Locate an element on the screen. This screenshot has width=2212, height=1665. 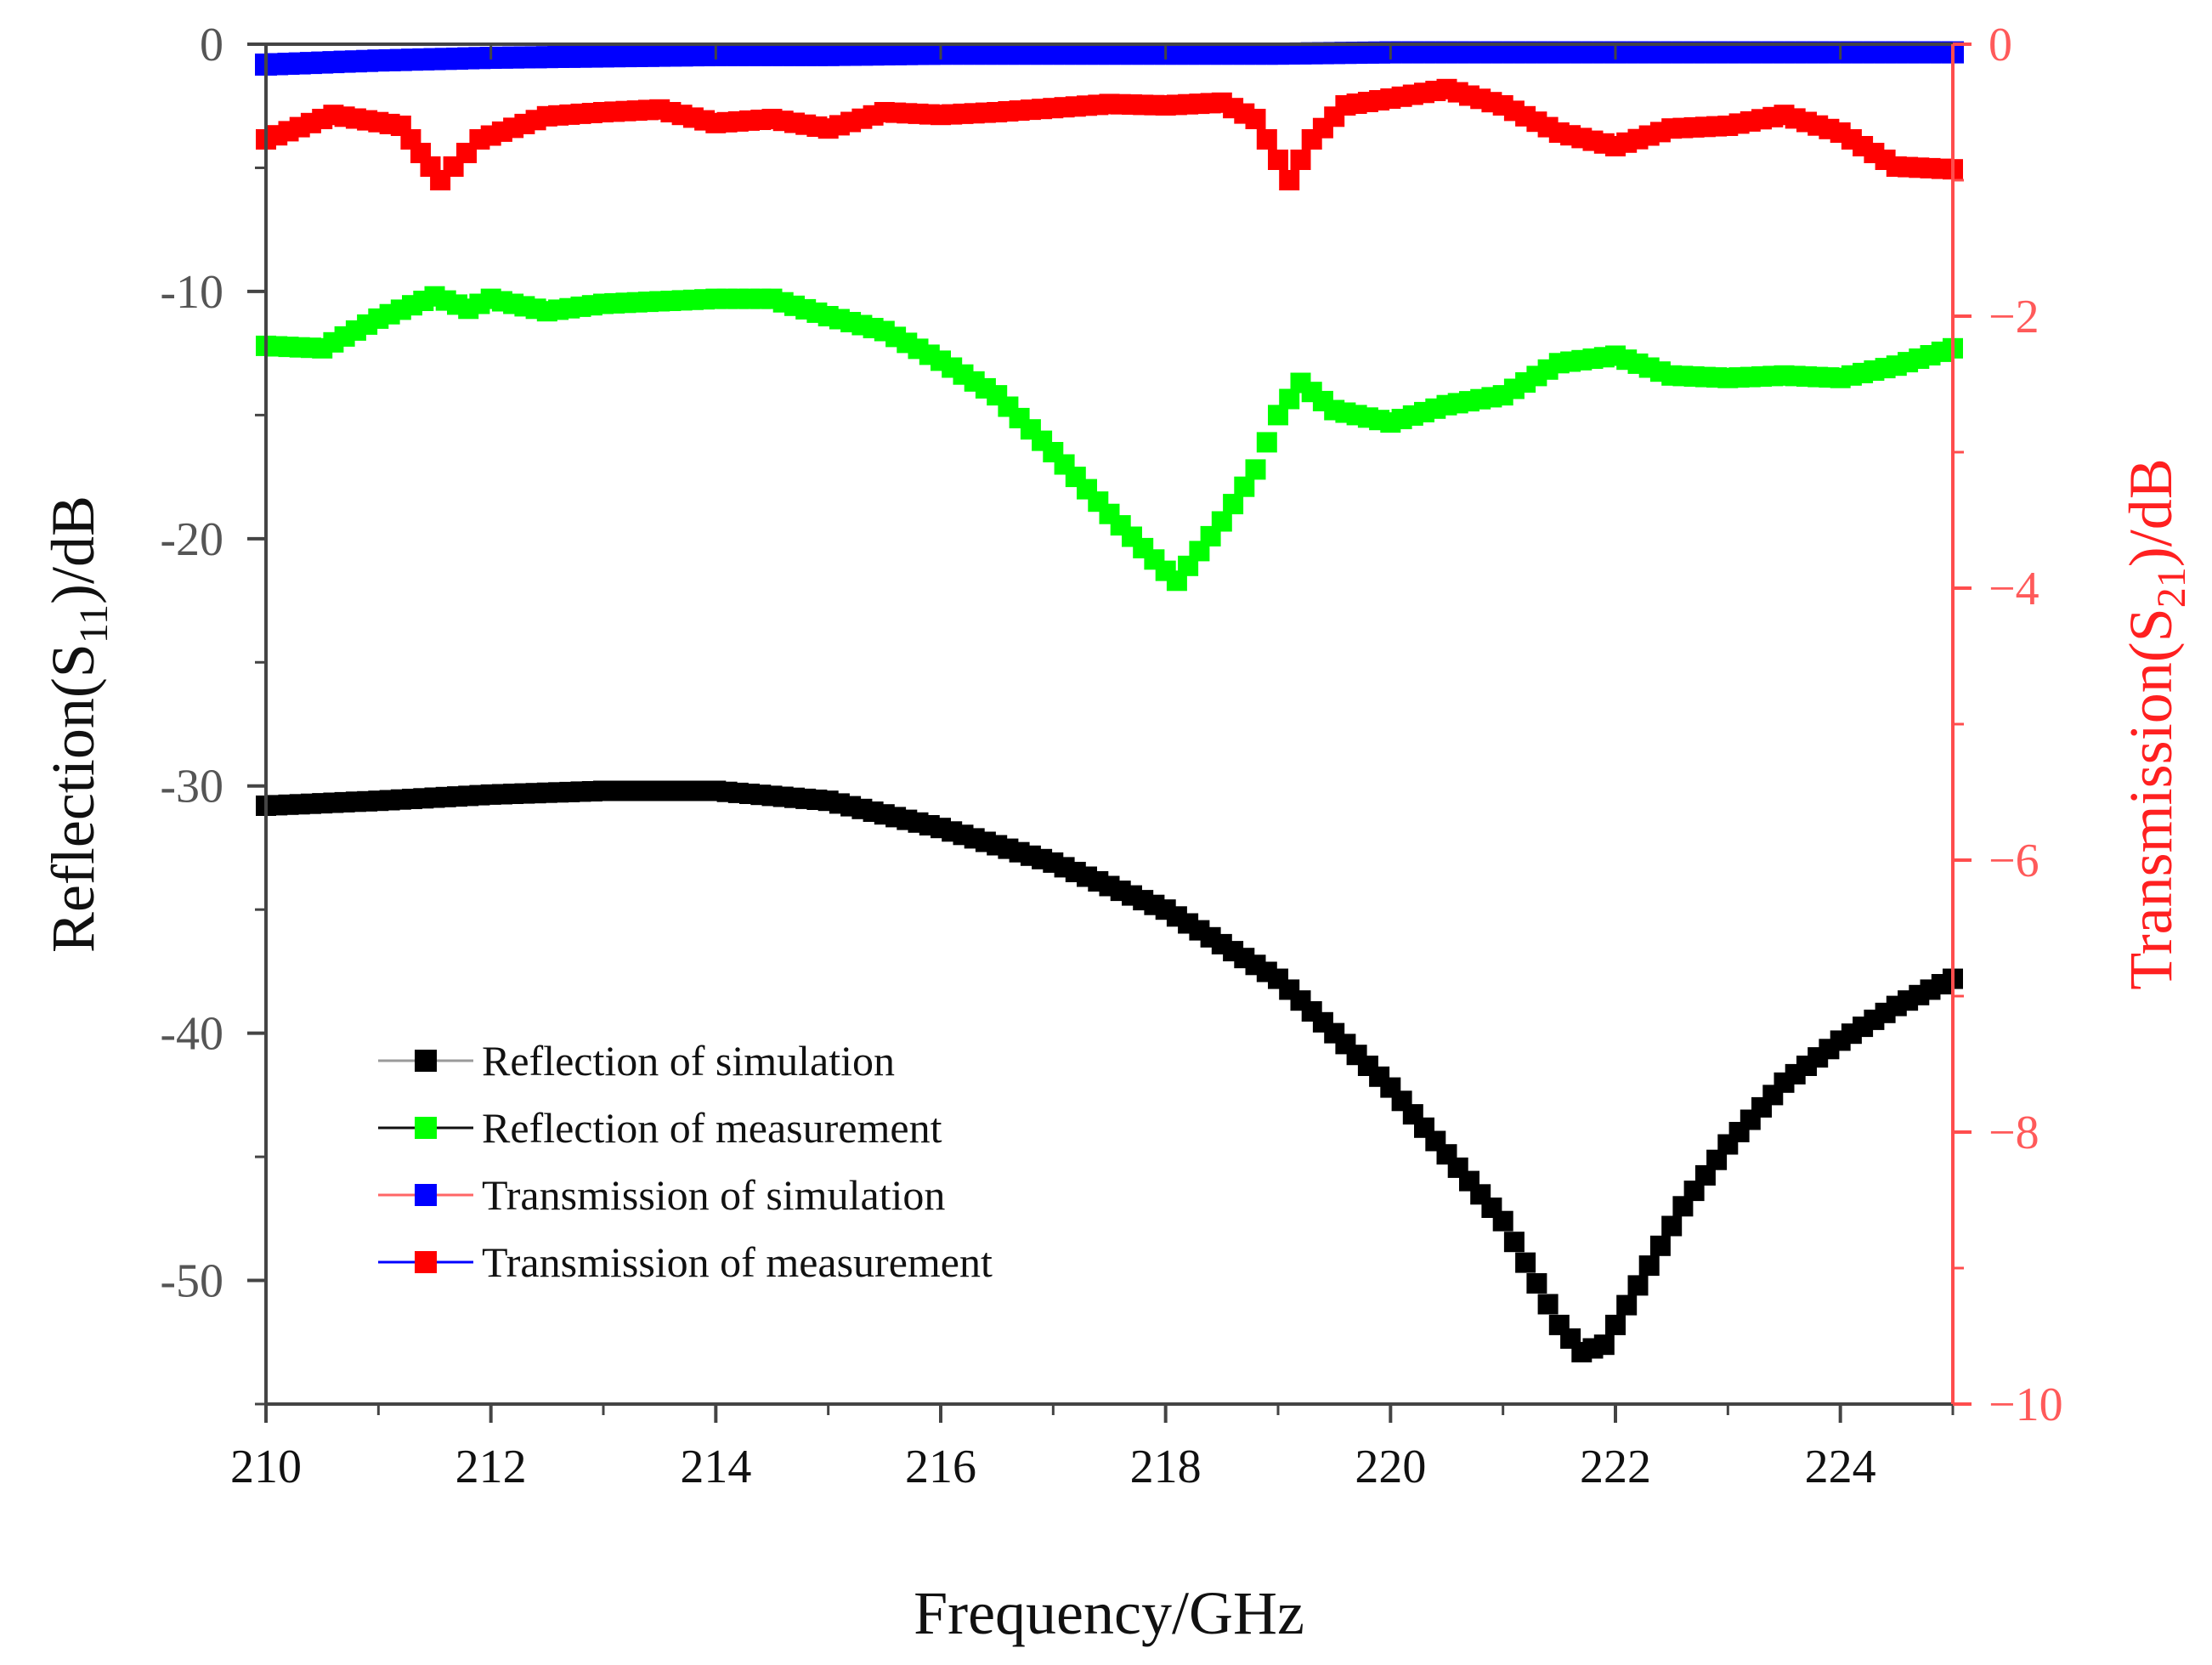
y-axis-title-right: Transmission(S21)/dB is located at coordinates (2155, 724).